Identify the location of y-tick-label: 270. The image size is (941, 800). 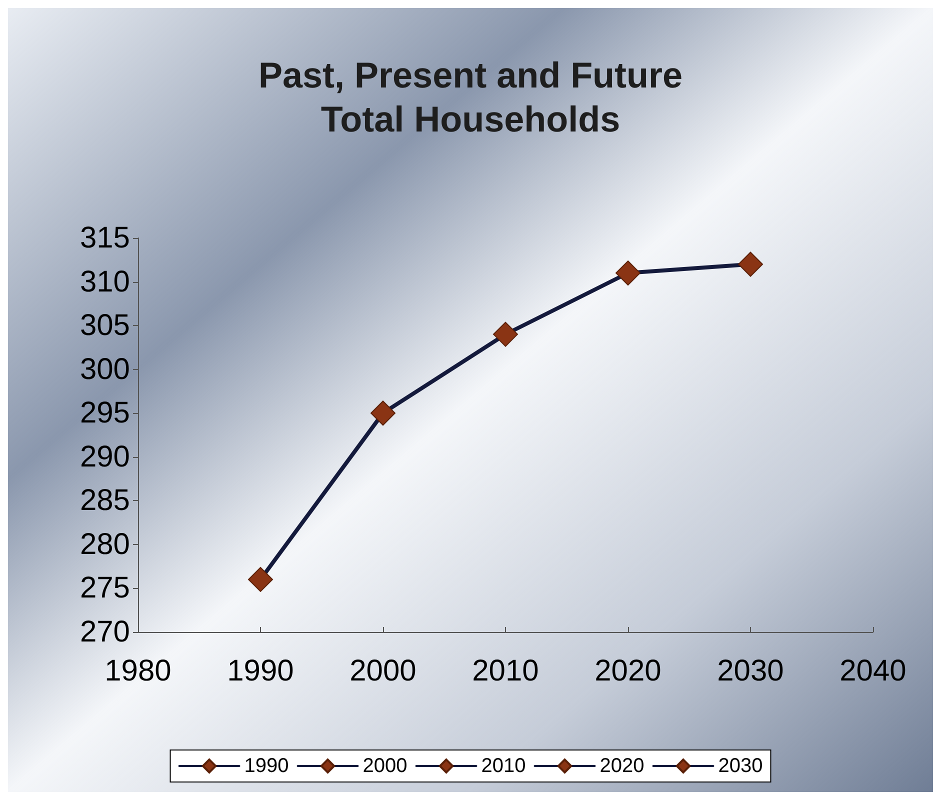
(105, 632).